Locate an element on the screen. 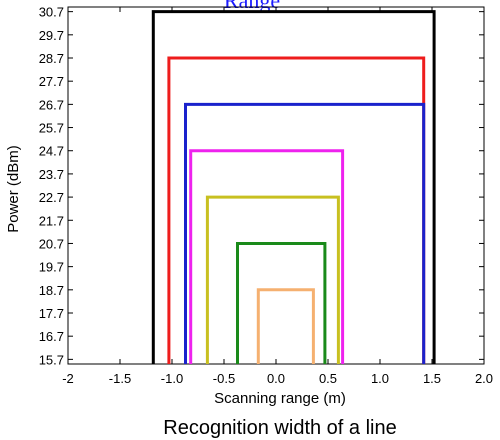 Image resolution: width=500 pixels, height=440 pixels. y-tick-label: 24.7 is located at coordinates (51, 151).